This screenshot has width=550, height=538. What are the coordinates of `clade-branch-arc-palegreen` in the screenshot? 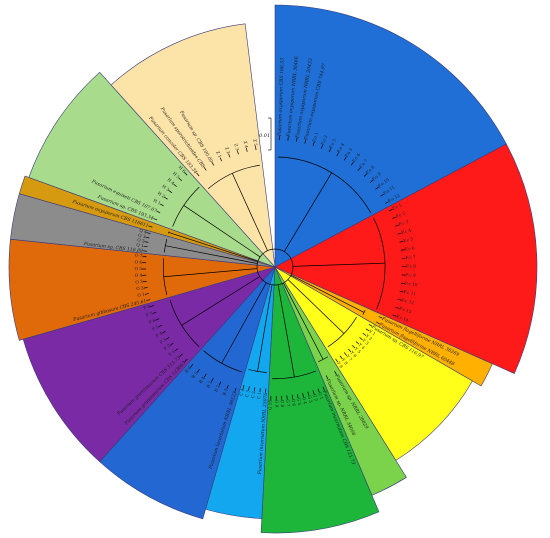 It's located at (186, 206).